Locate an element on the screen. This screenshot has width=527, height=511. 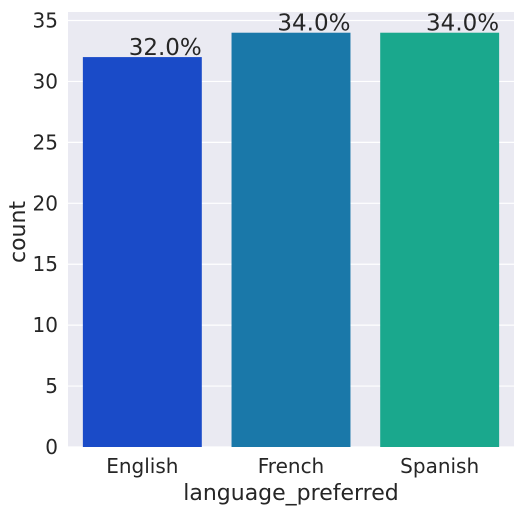
y-tick-label: 10 is located at coordinates (45, 325).